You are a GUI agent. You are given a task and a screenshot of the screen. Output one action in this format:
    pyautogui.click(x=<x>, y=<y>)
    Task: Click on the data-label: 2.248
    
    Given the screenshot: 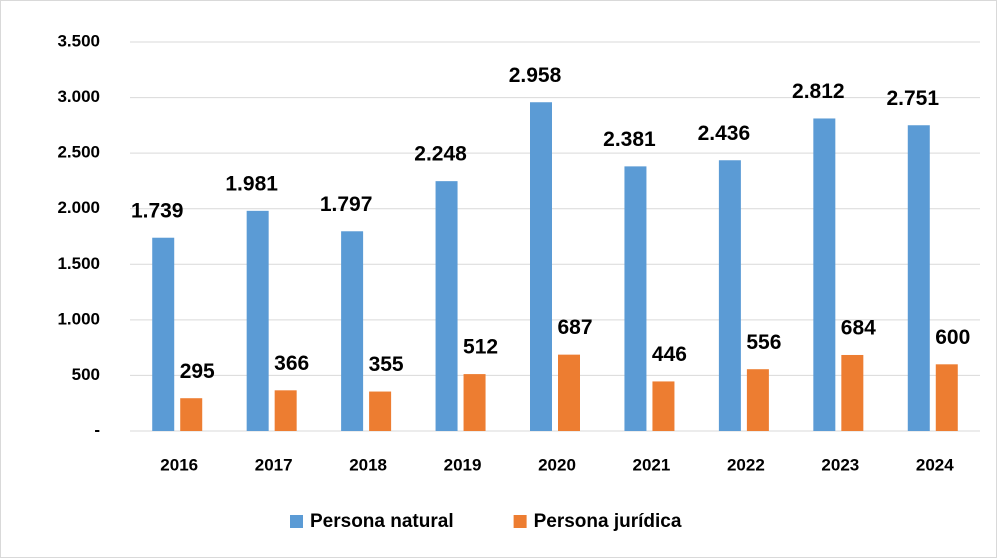 What is the action you would take?
    pyautogui.click(x=440, y=154)
    